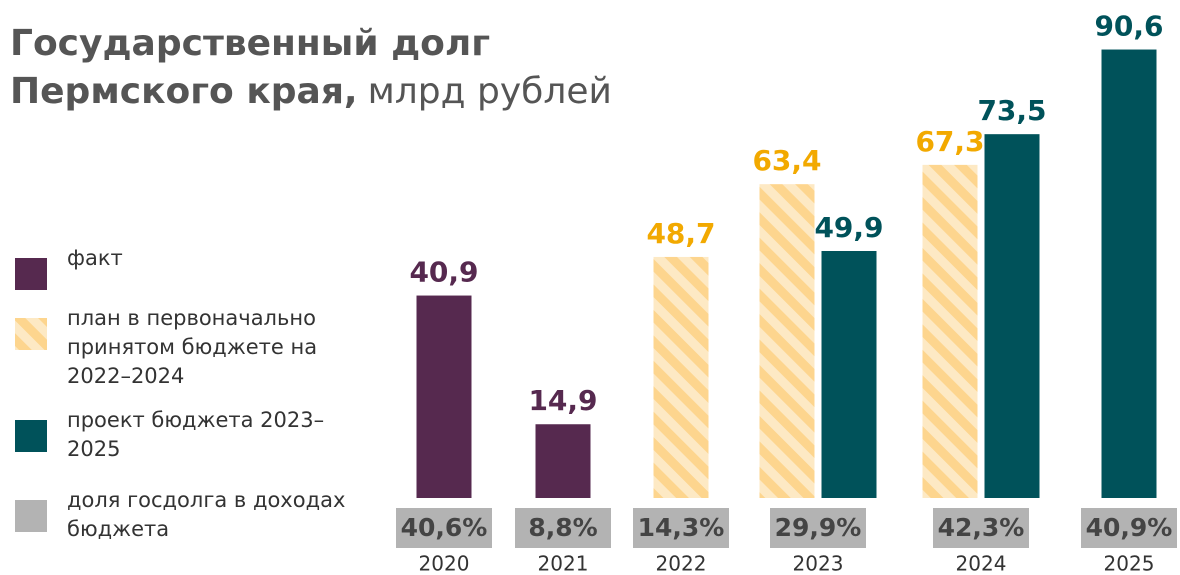  What do you see at coordinates (1128, 26) in the screenshot?
I see `value-label: 90,6` at bounding box center [1128, 26].